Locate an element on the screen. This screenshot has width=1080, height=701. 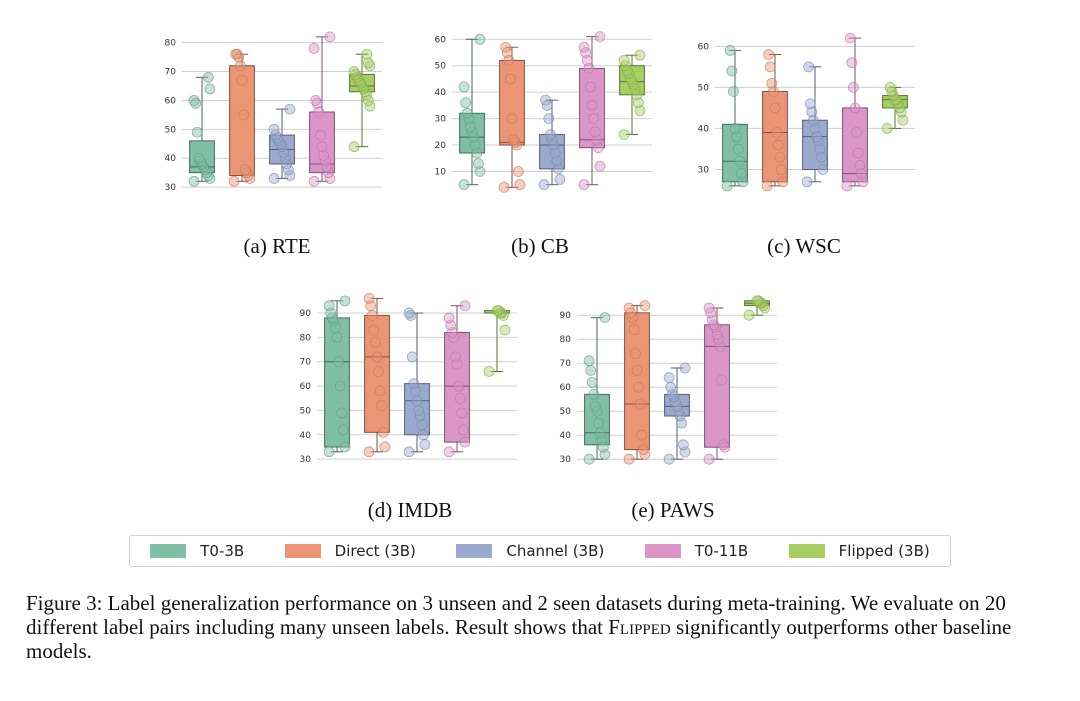
panel-imdb: 30 40 50 60 70 80 90 is located at coordinates (404, 382).